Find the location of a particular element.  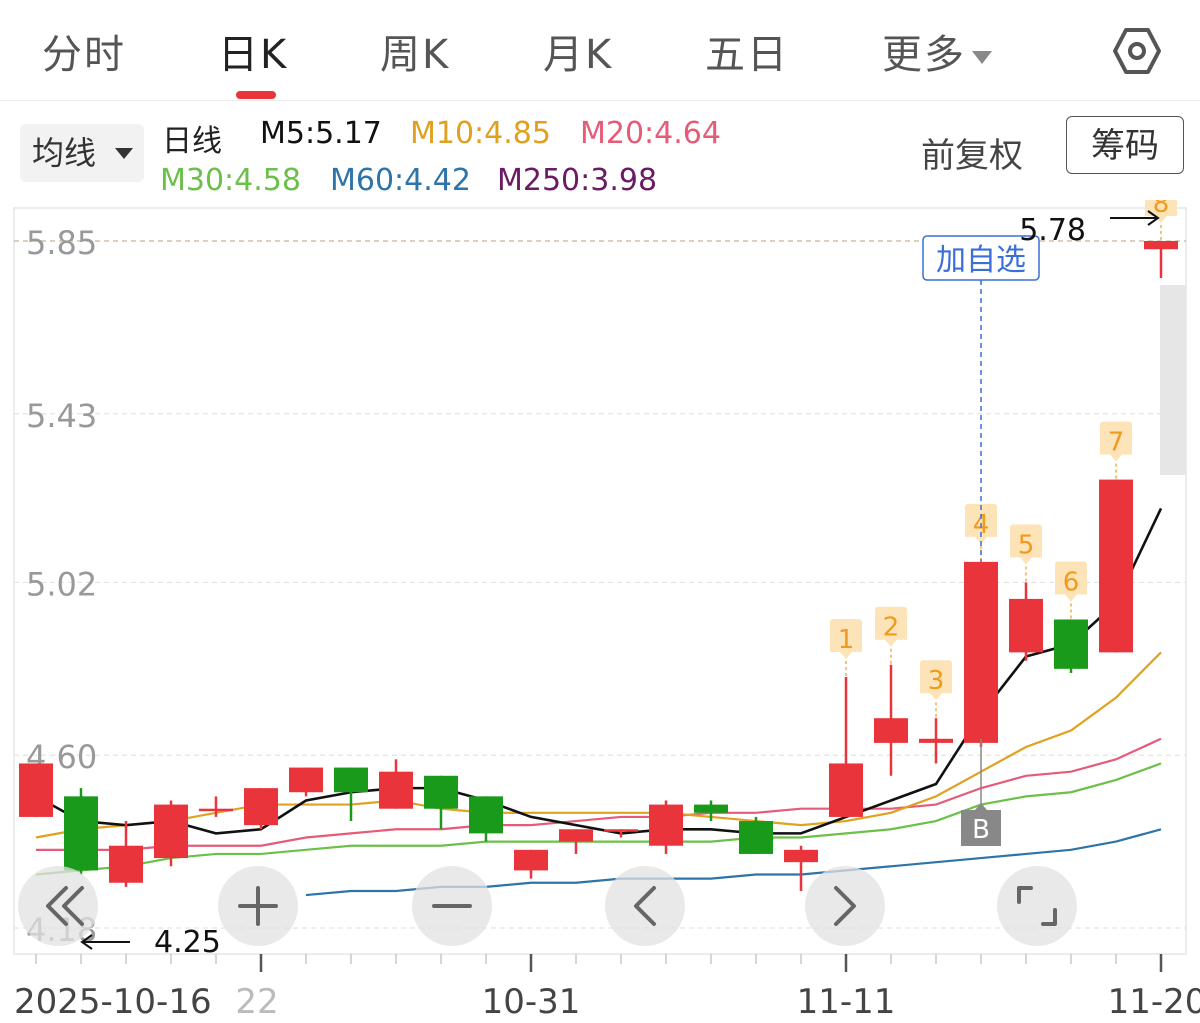

fullscreen-button is located at coordinates (1037, 906).